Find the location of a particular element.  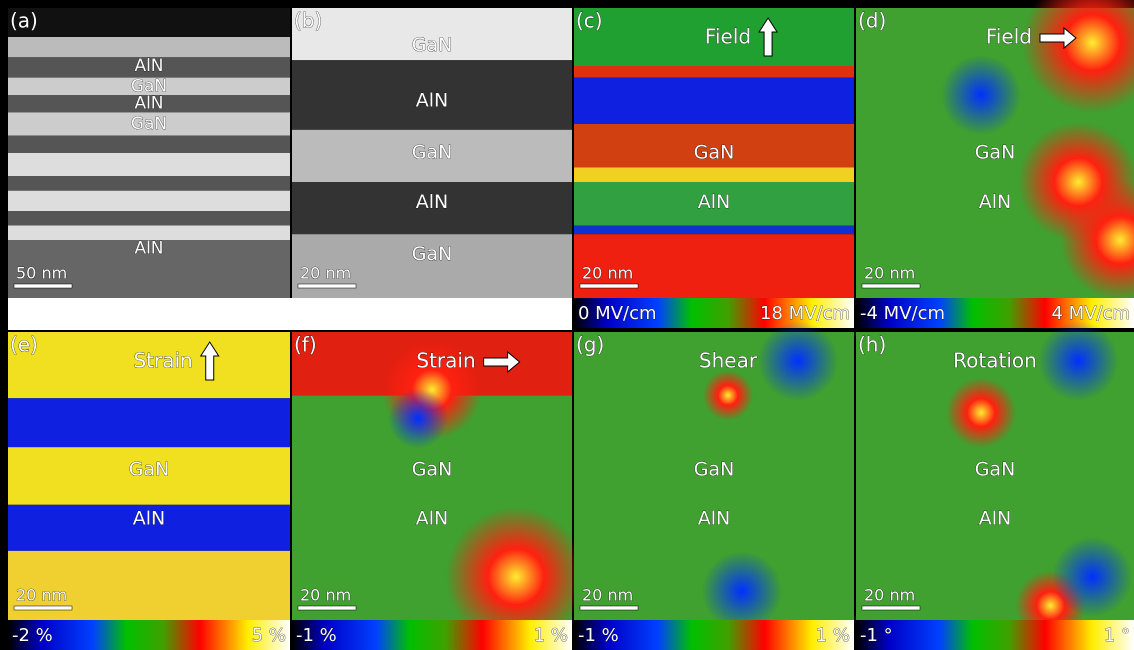

colorbar-max: 1 ° is located at coordinates (1117, 635).